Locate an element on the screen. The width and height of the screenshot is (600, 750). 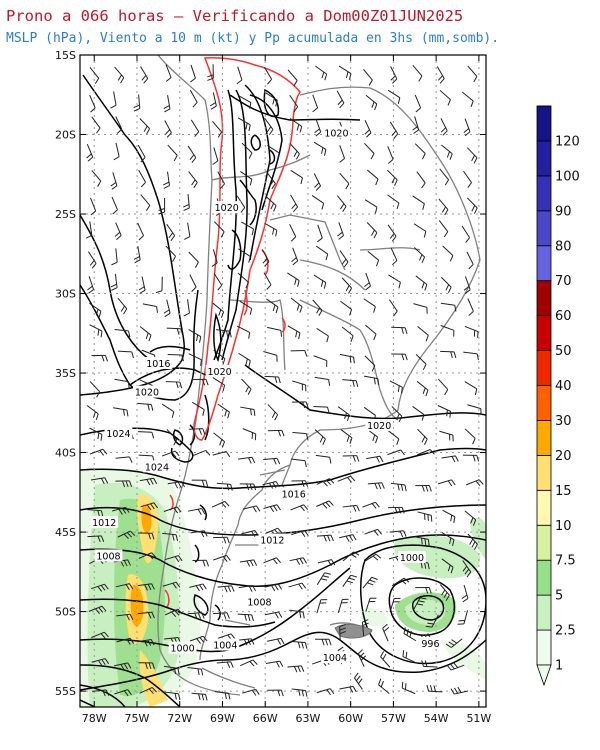
colorbar-label: 40 is located at coordinates (563, 386).